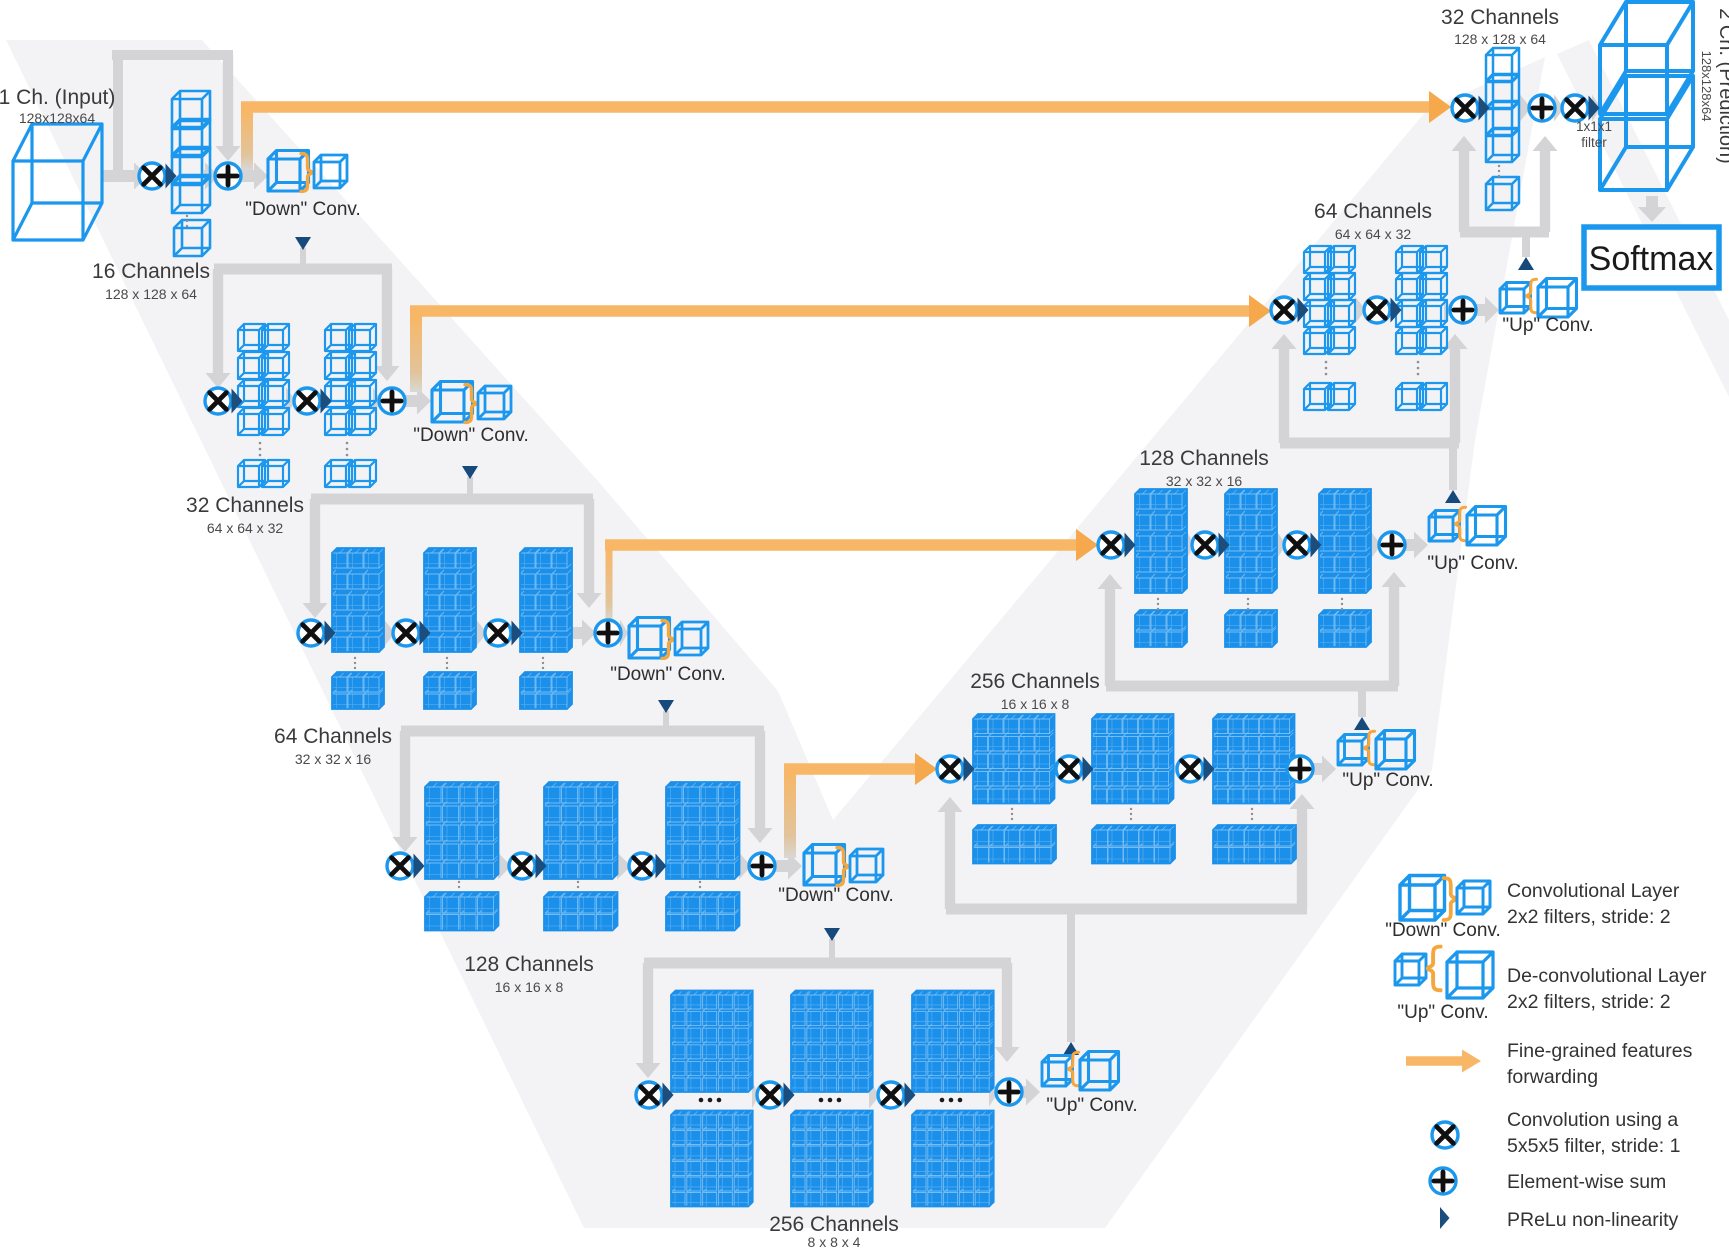  I want to click on svg-text: PReLu non-linearity, so click(1593, 1220).